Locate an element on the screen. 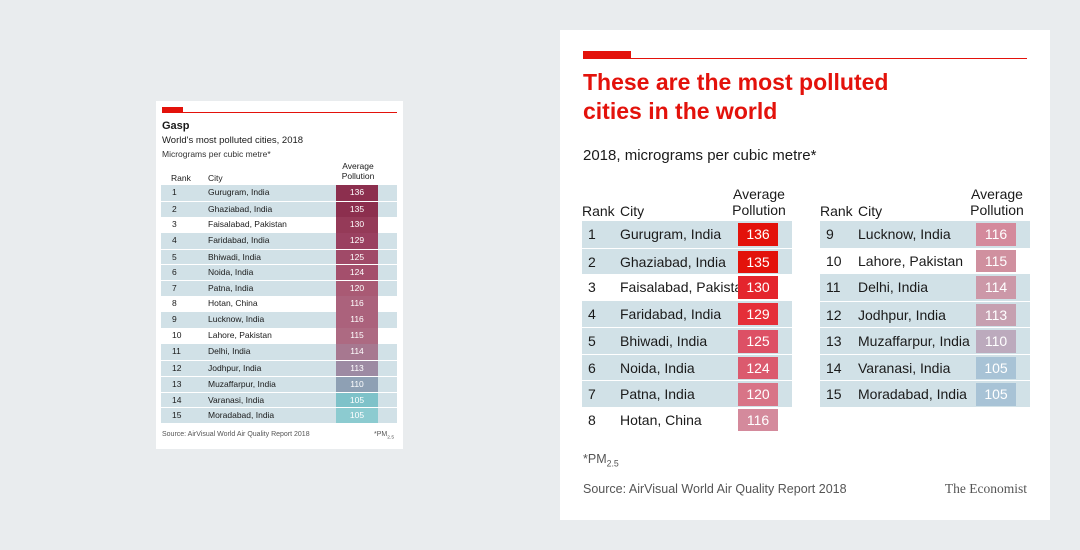 The image size is (1080, 550). table-row: 1 Gurugram, India 136 is located at coordinates (279, 193).